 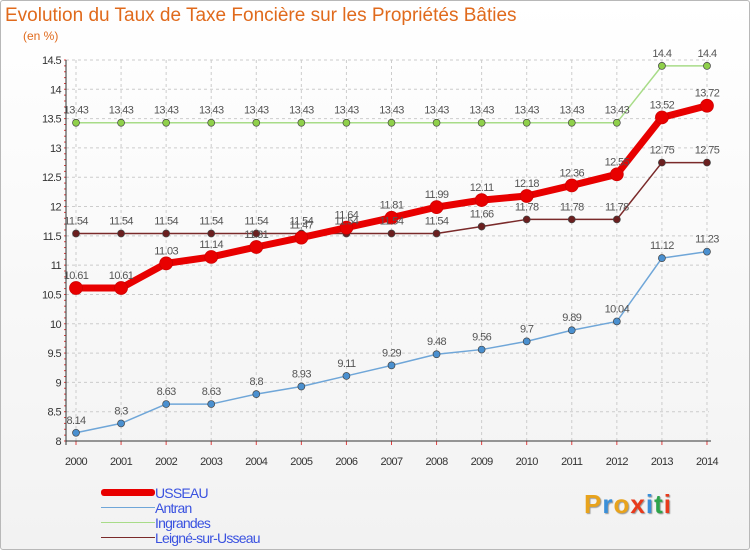 I want to click on legend-item-usseau: USSEAU, so click(x=180, y=492).